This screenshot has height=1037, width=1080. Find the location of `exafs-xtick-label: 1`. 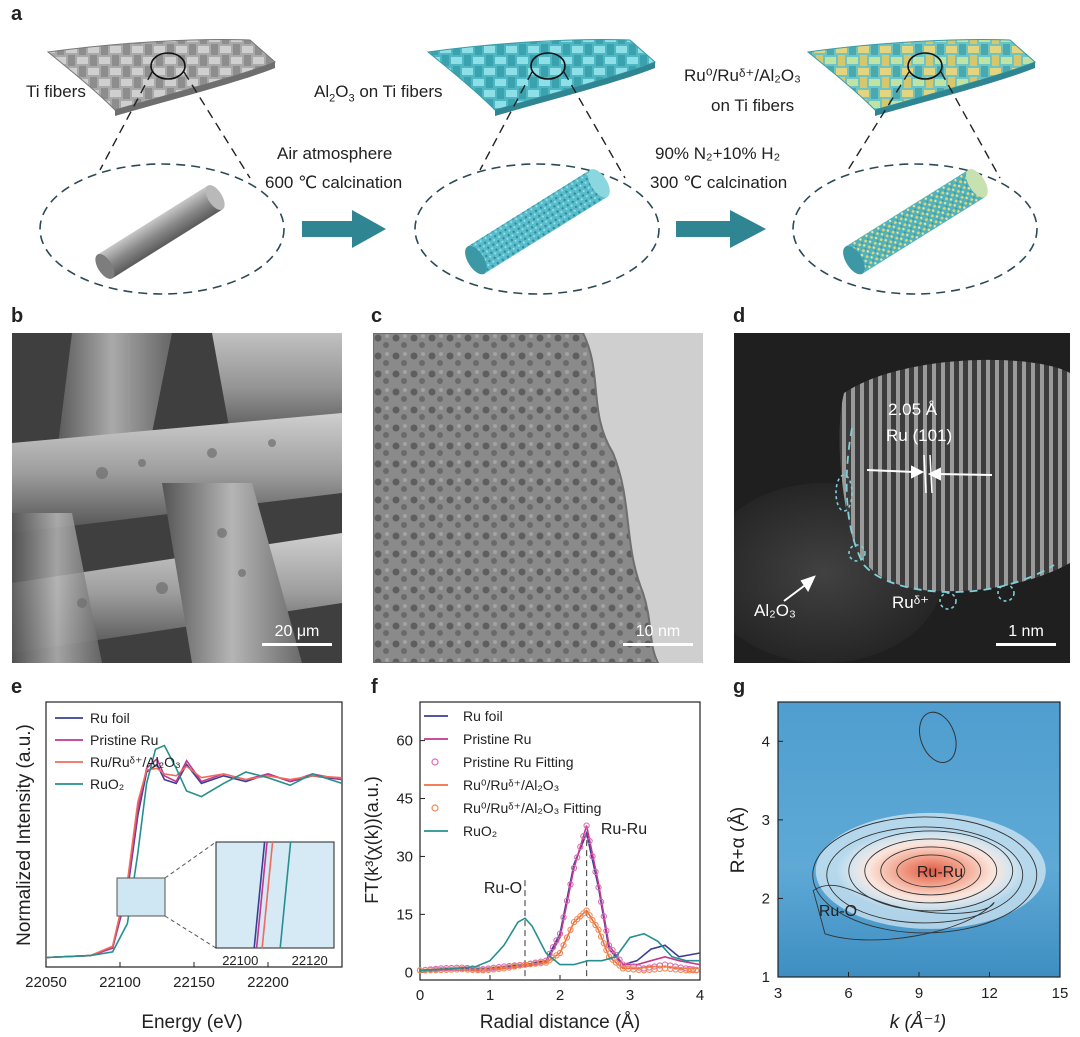

exafs-xtick-label: 1 is located at coordinates (490, 995).